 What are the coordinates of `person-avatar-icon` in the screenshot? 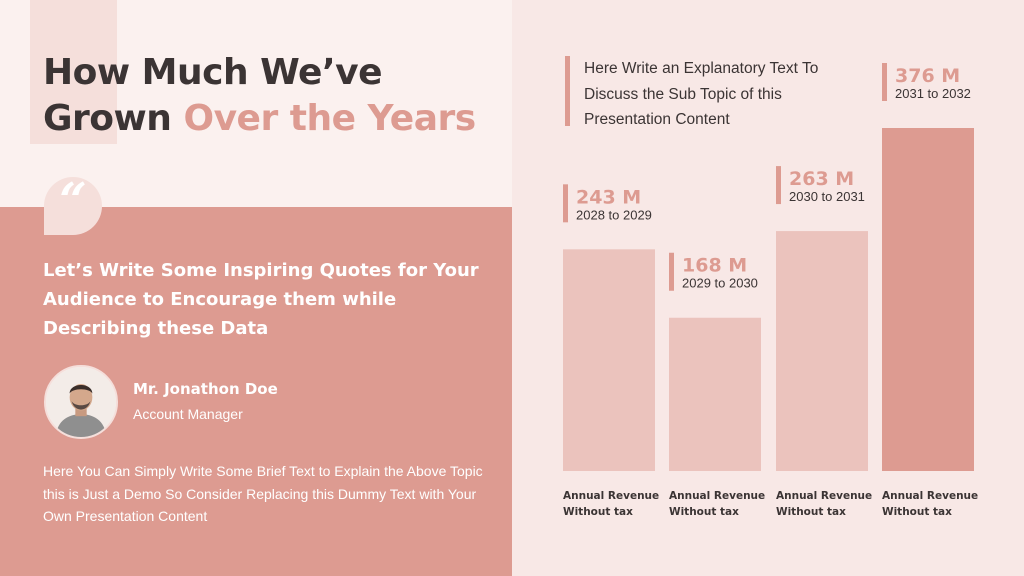 It's located at (81, 402).